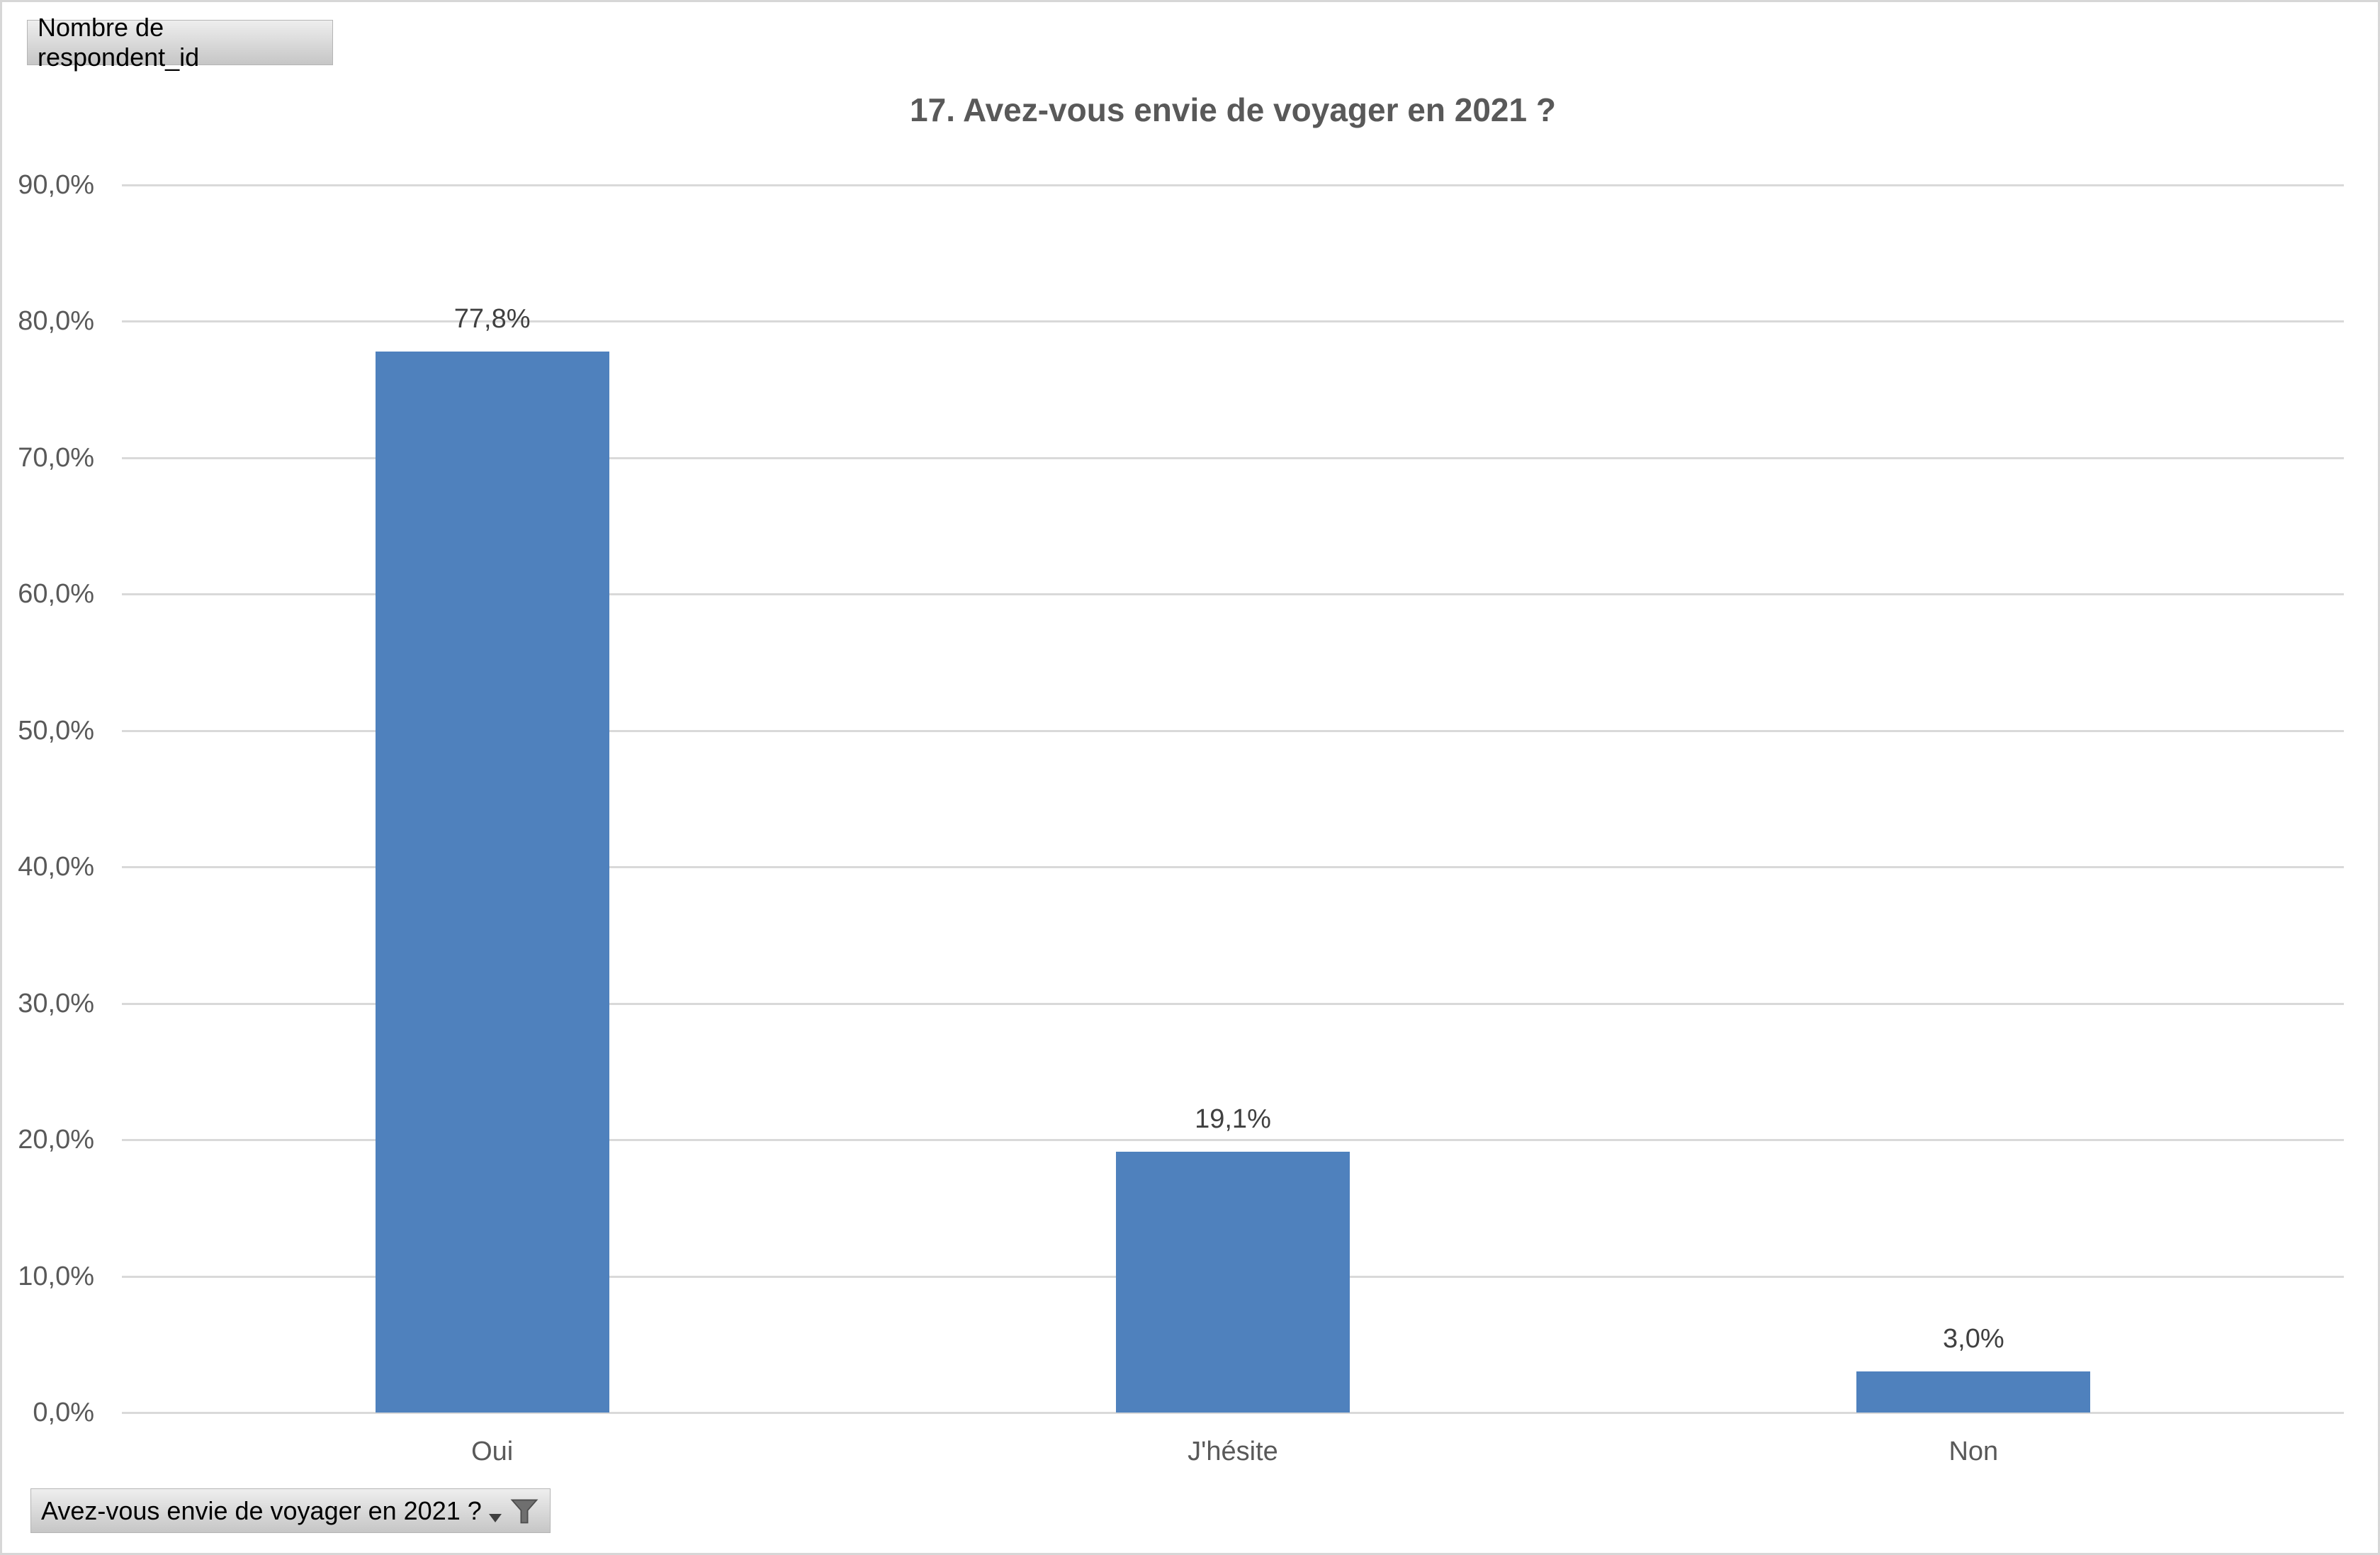 The width and height of the screenshot is (2380, 1555). What do you see at coordinates (56, 594) in the screenshot?
I see `y-axis-tick-label: 60,0%` at bounding box center [56, 594].